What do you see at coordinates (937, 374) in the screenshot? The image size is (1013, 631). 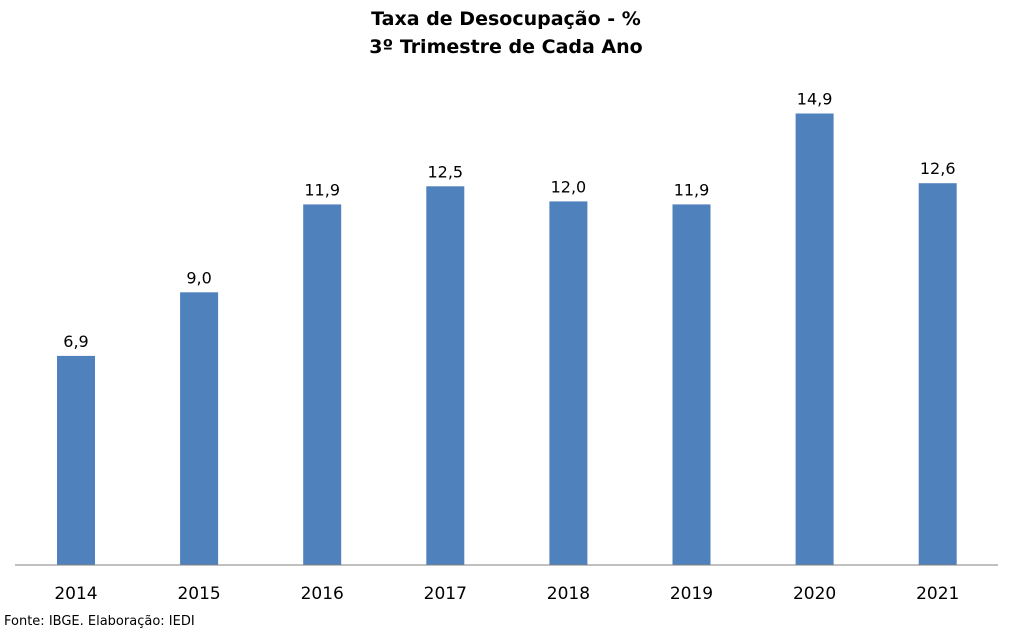 I see `bar-2021` at bounding box center [937, 374].